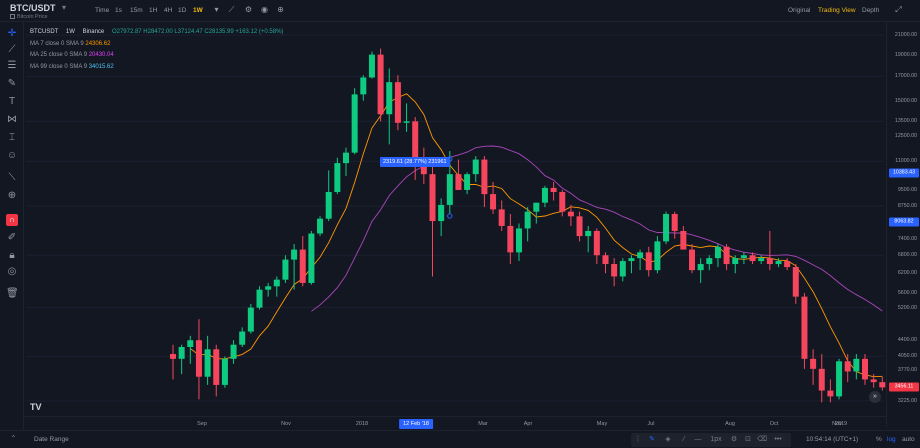 Image resolution: width=920 pixels, height=448 pixels. Describe the element at coordinates (799, 10) in the screenshot. I see `tab-original: Original` at that location.